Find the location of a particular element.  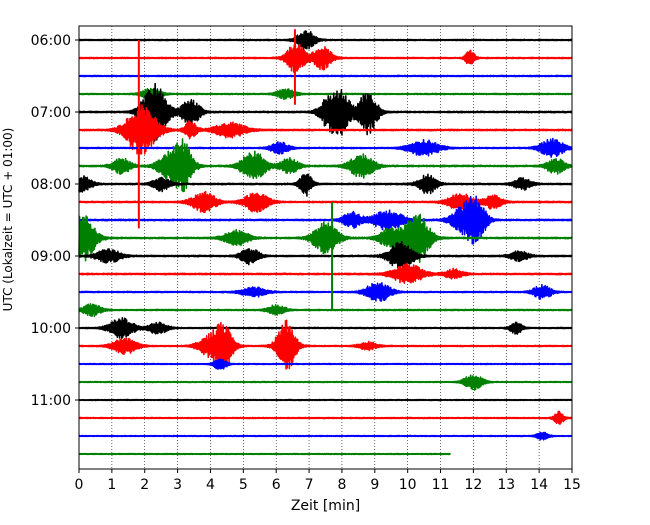

x-tick-label: 4 is located at coordinates (210, 485).